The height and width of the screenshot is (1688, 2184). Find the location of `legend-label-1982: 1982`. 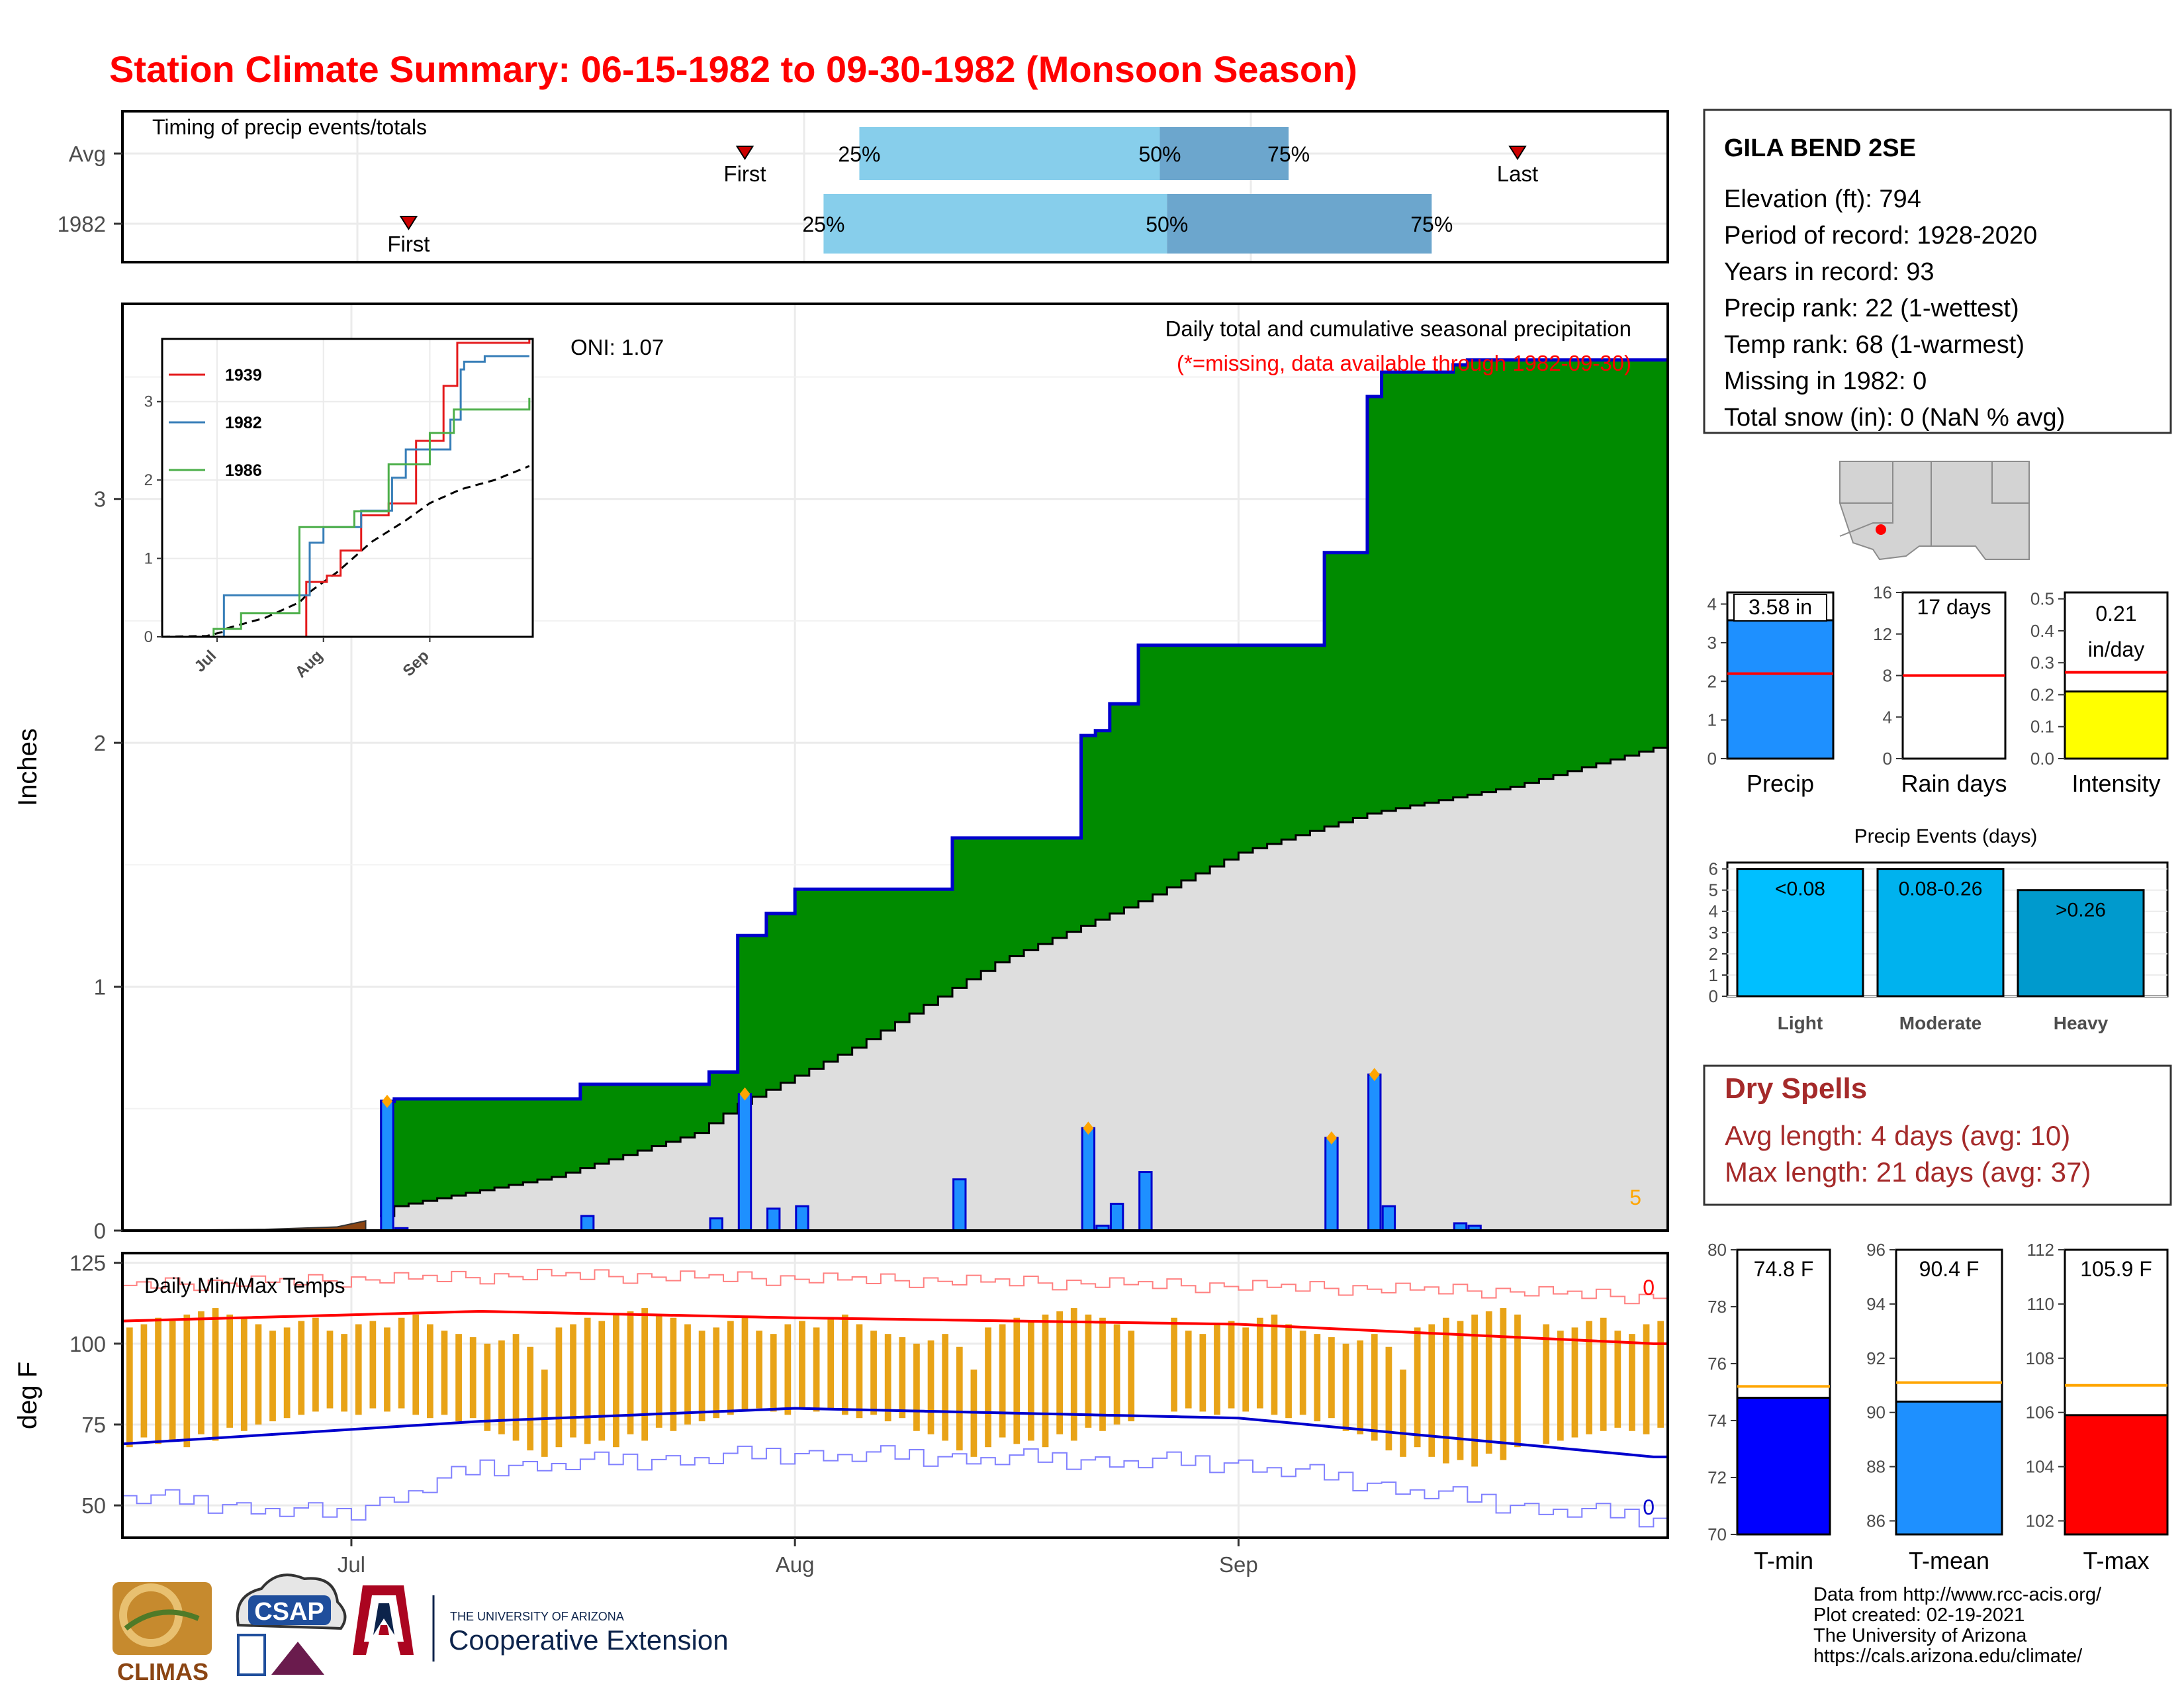

legend-label-1982: 1982 is located at coordinates (244, 423).